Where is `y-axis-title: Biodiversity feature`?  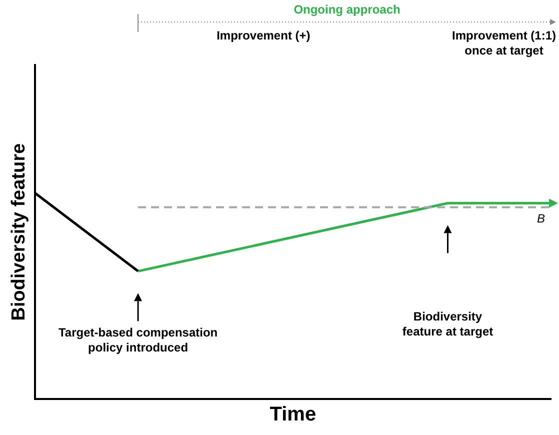
y-axis-title: Biodiversity feature is located at coordinates (19, 232).